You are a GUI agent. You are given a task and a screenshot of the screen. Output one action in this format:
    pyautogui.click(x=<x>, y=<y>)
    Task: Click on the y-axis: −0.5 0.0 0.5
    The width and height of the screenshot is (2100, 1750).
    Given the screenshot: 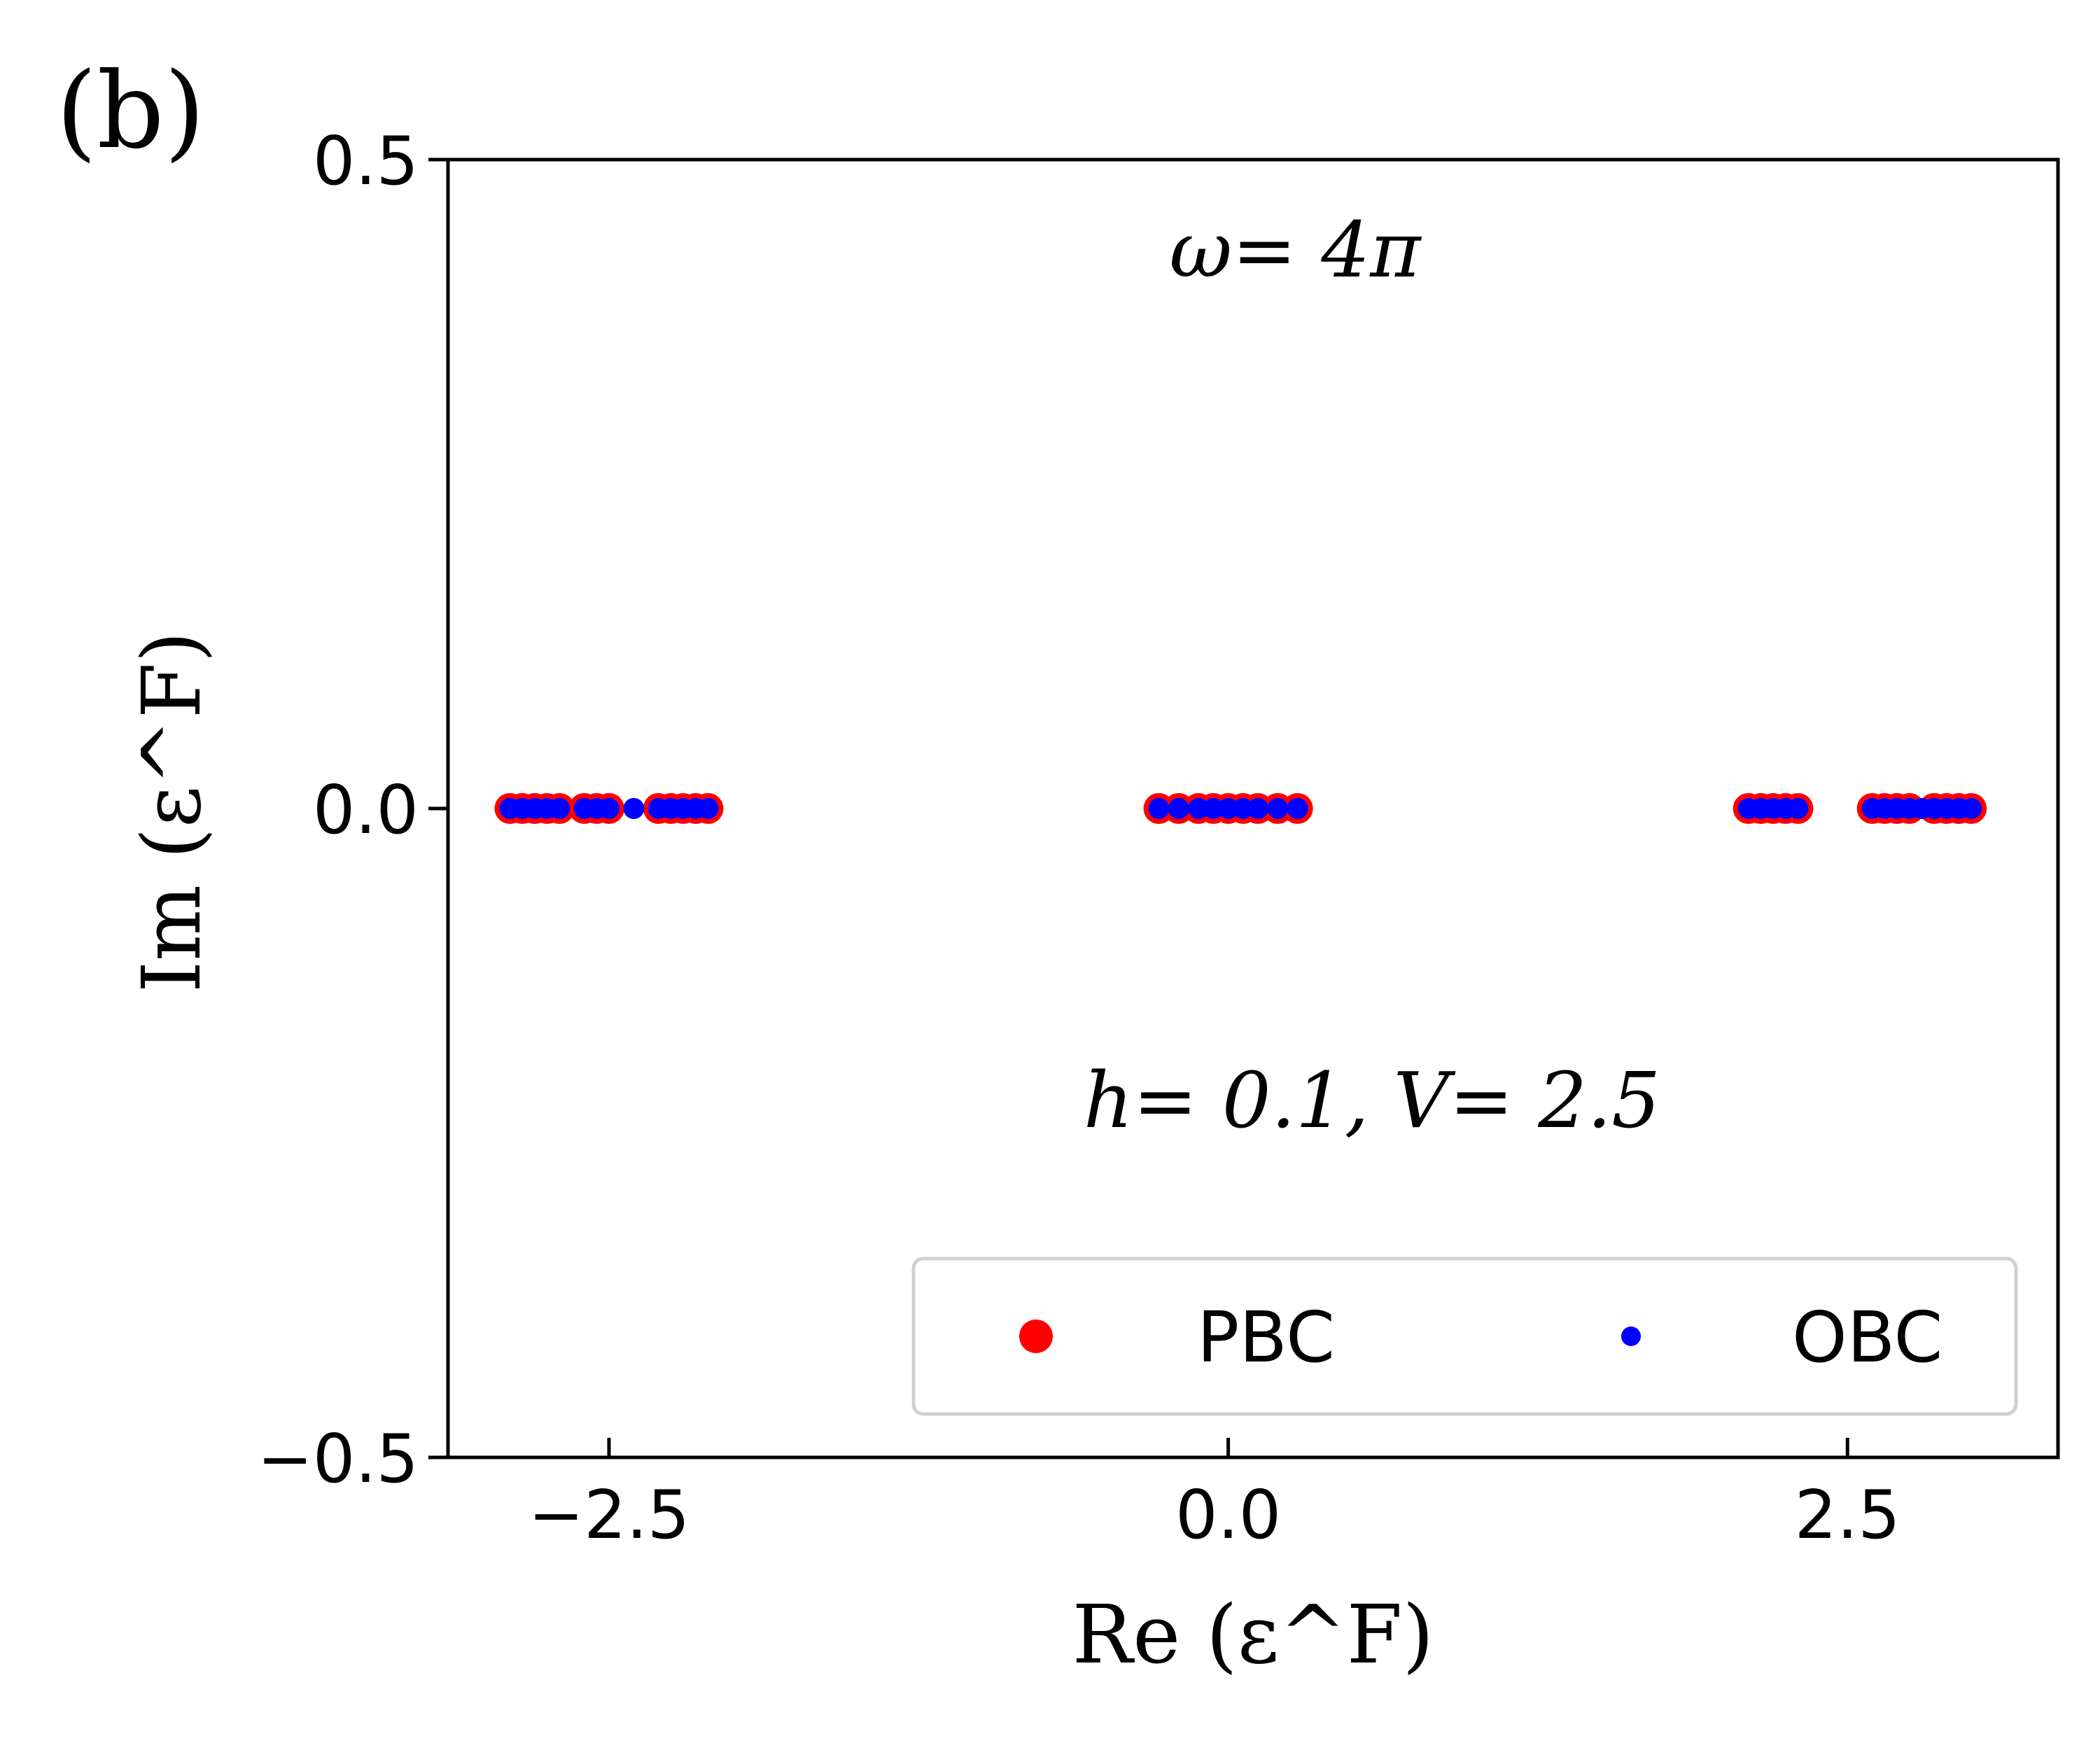 What is the action you would take?
    pyautogui.click(x=352, y=810)
    